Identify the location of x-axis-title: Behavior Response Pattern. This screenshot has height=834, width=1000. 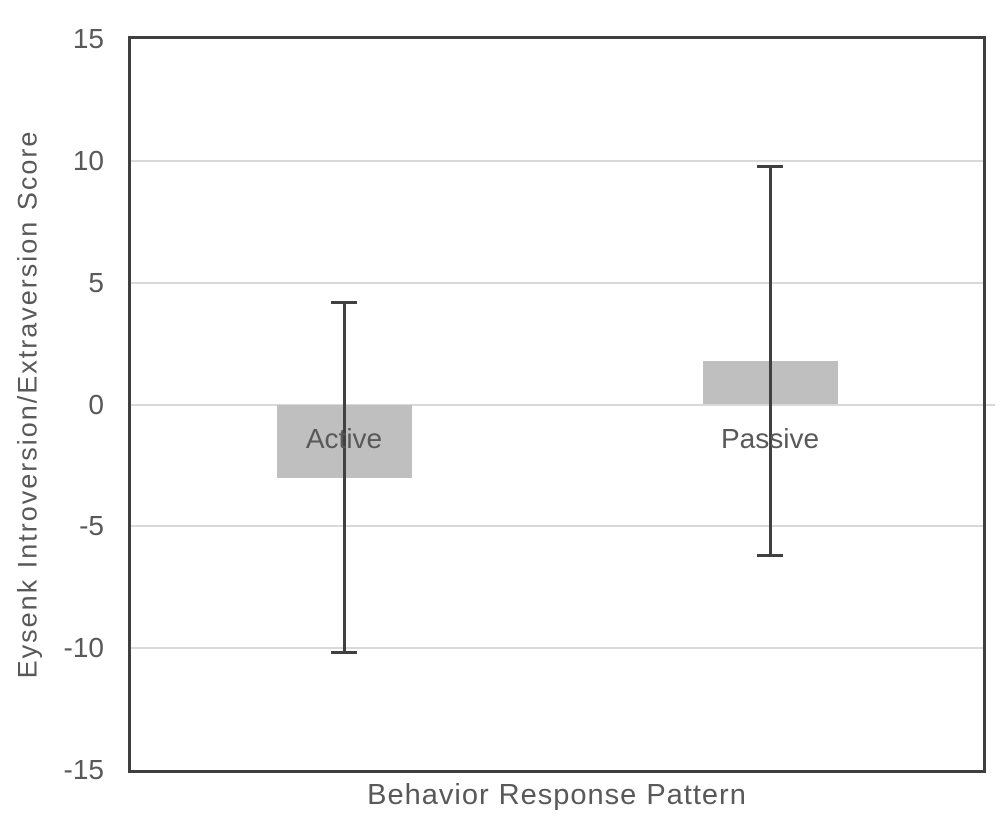
(557, 795).